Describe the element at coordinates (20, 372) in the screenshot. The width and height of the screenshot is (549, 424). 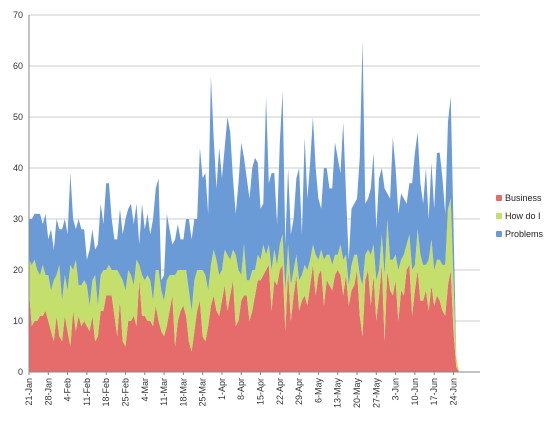
I see `y-tick-label: 0` at that location.